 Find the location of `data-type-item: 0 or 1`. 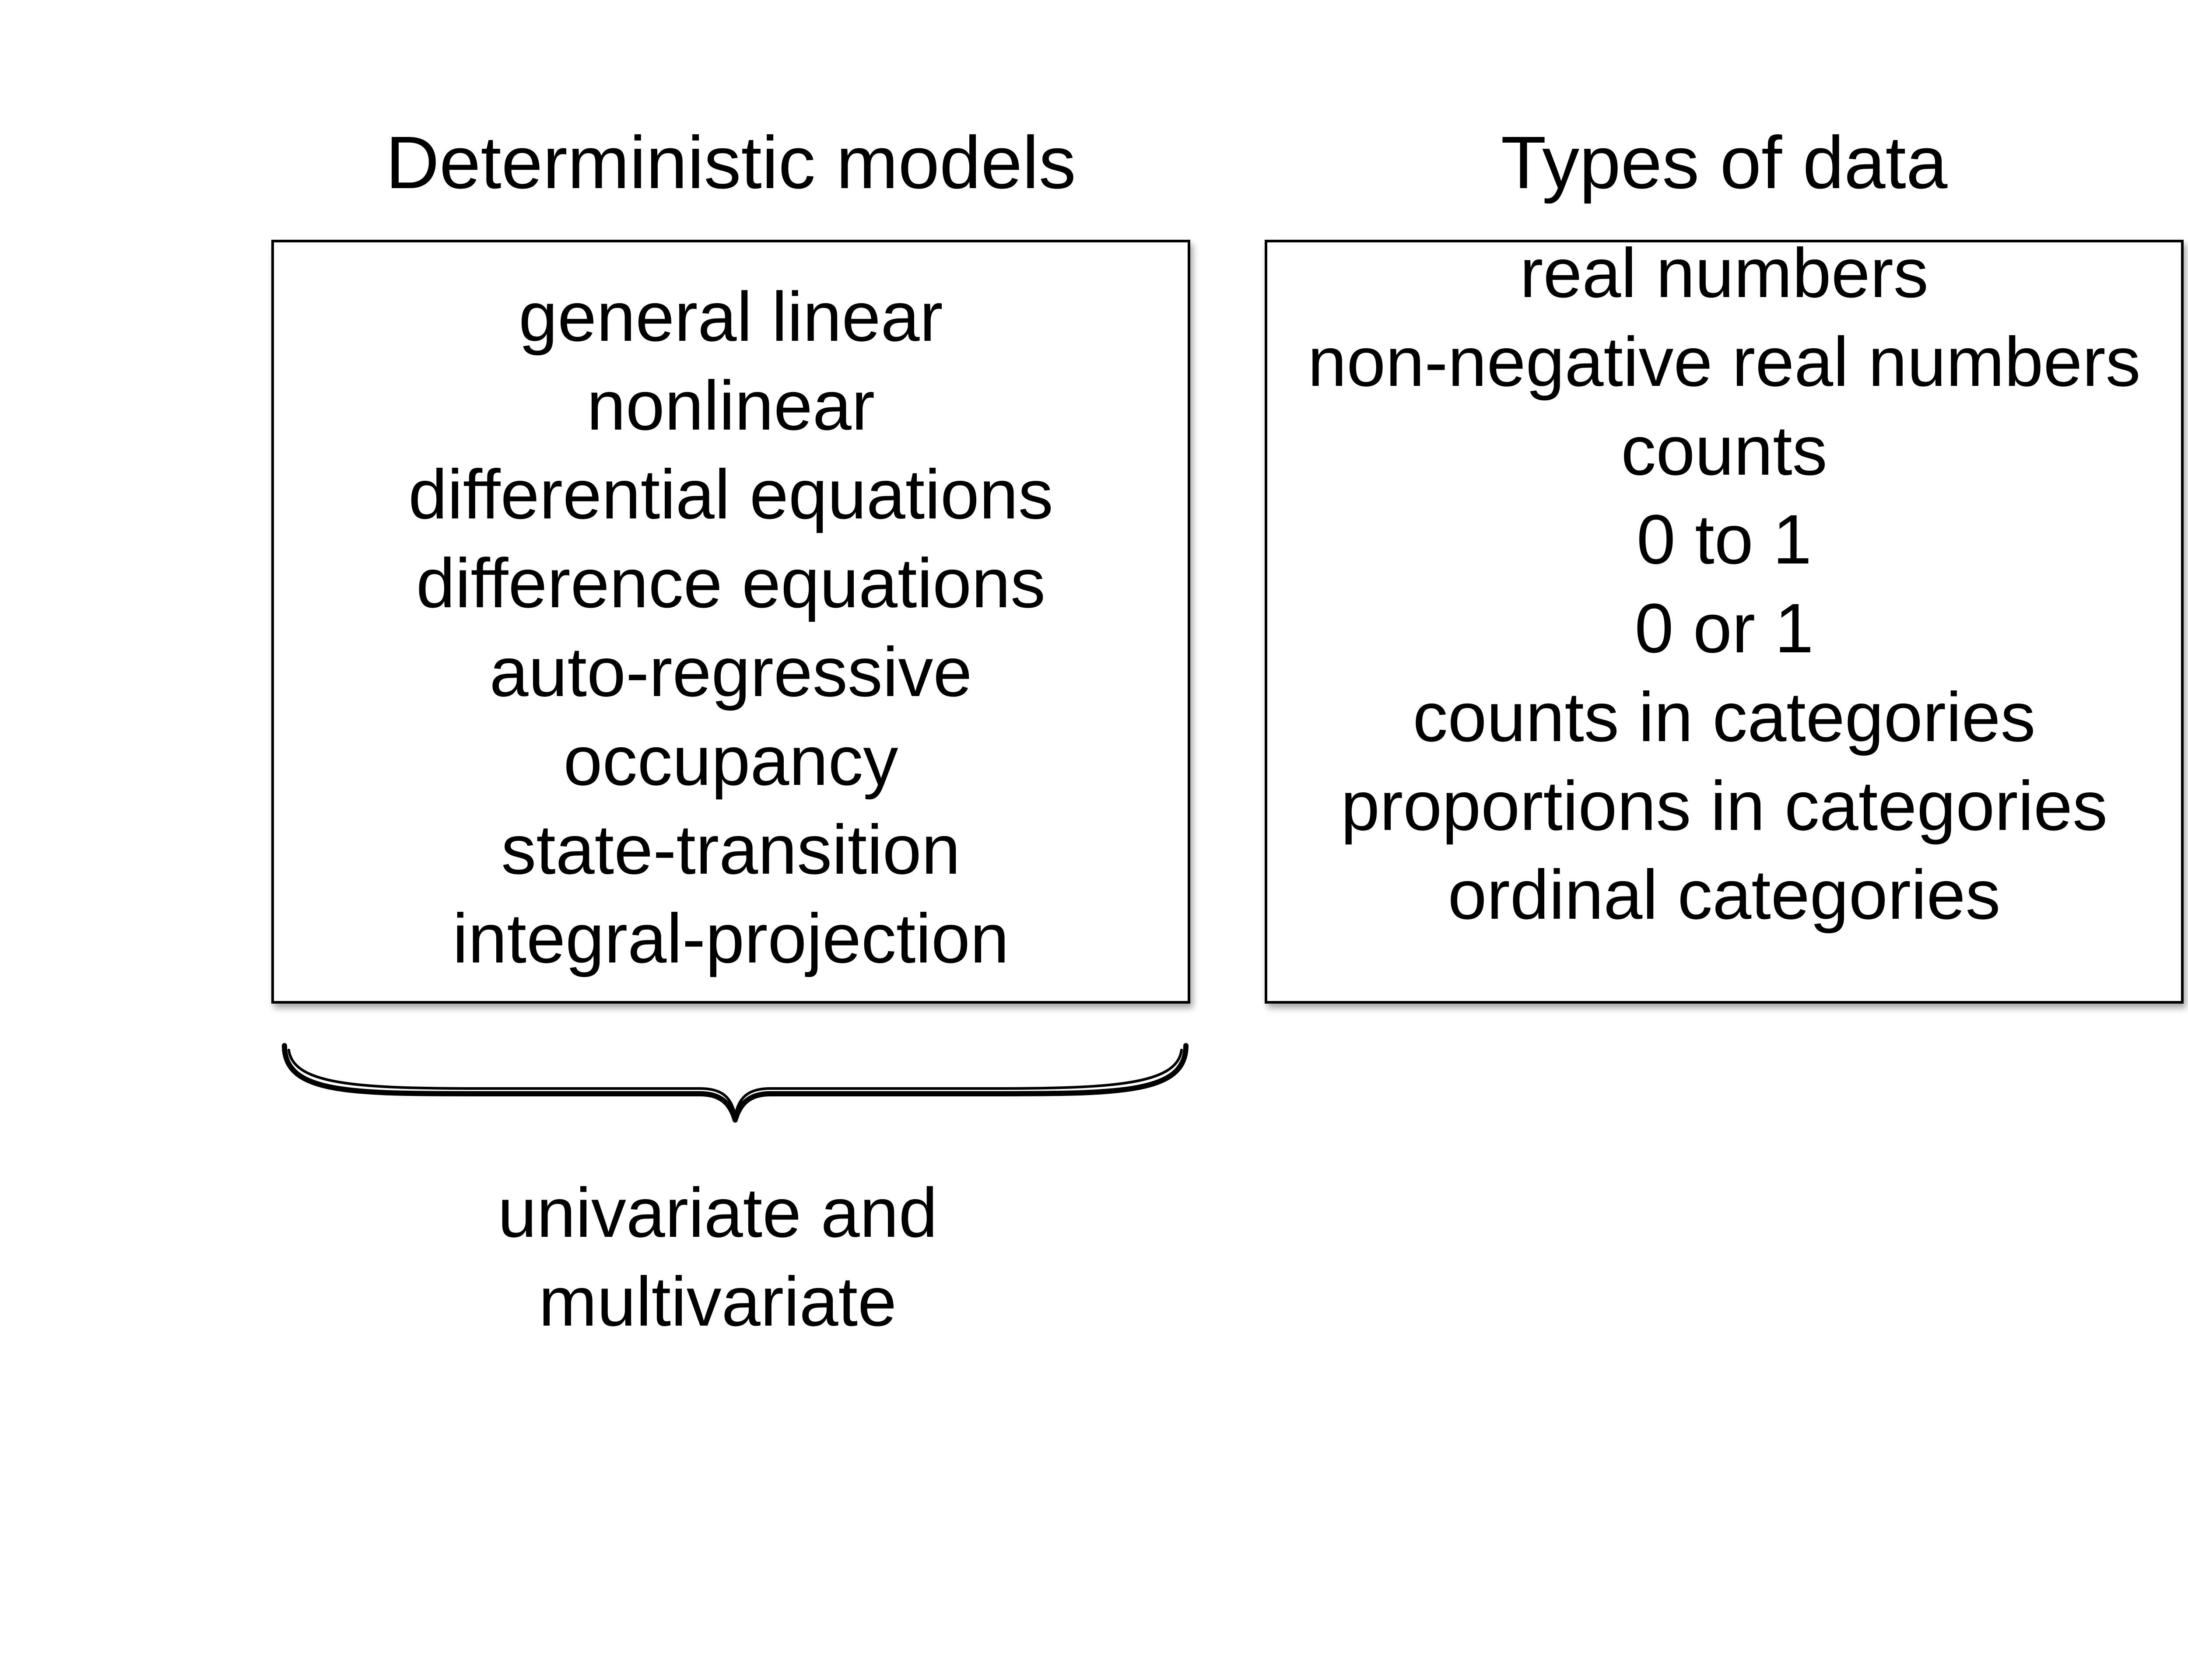

data-type-item: 0 or 1 is located at coordinates (1724, 628).